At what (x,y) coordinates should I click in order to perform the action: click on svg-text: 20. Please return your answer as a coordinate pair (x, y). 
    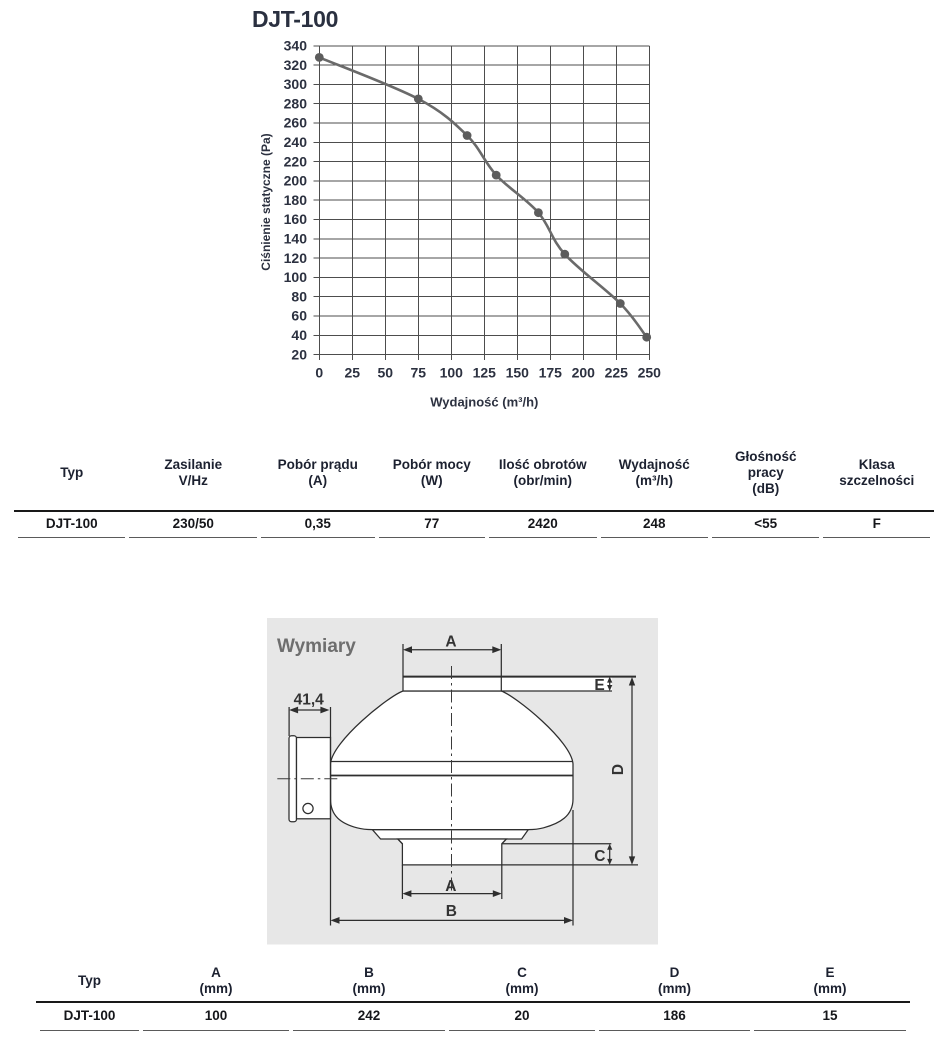
    Looking at the image, I should click on (299, 354).